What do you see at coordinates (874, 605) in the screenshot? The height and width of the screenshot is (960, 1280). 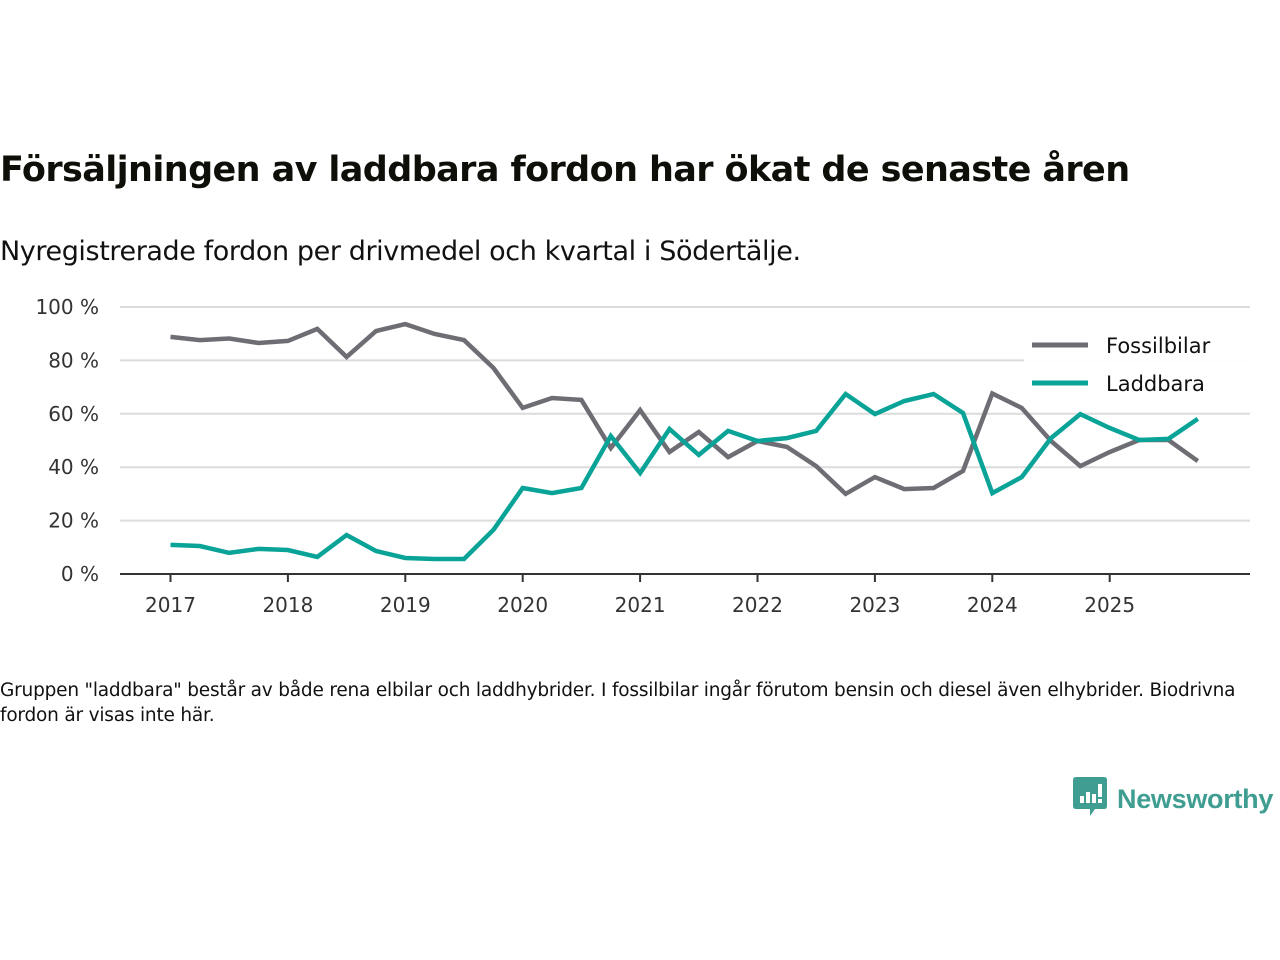 I see `x-tick-label: 2023` at bounding box center [874, 605].